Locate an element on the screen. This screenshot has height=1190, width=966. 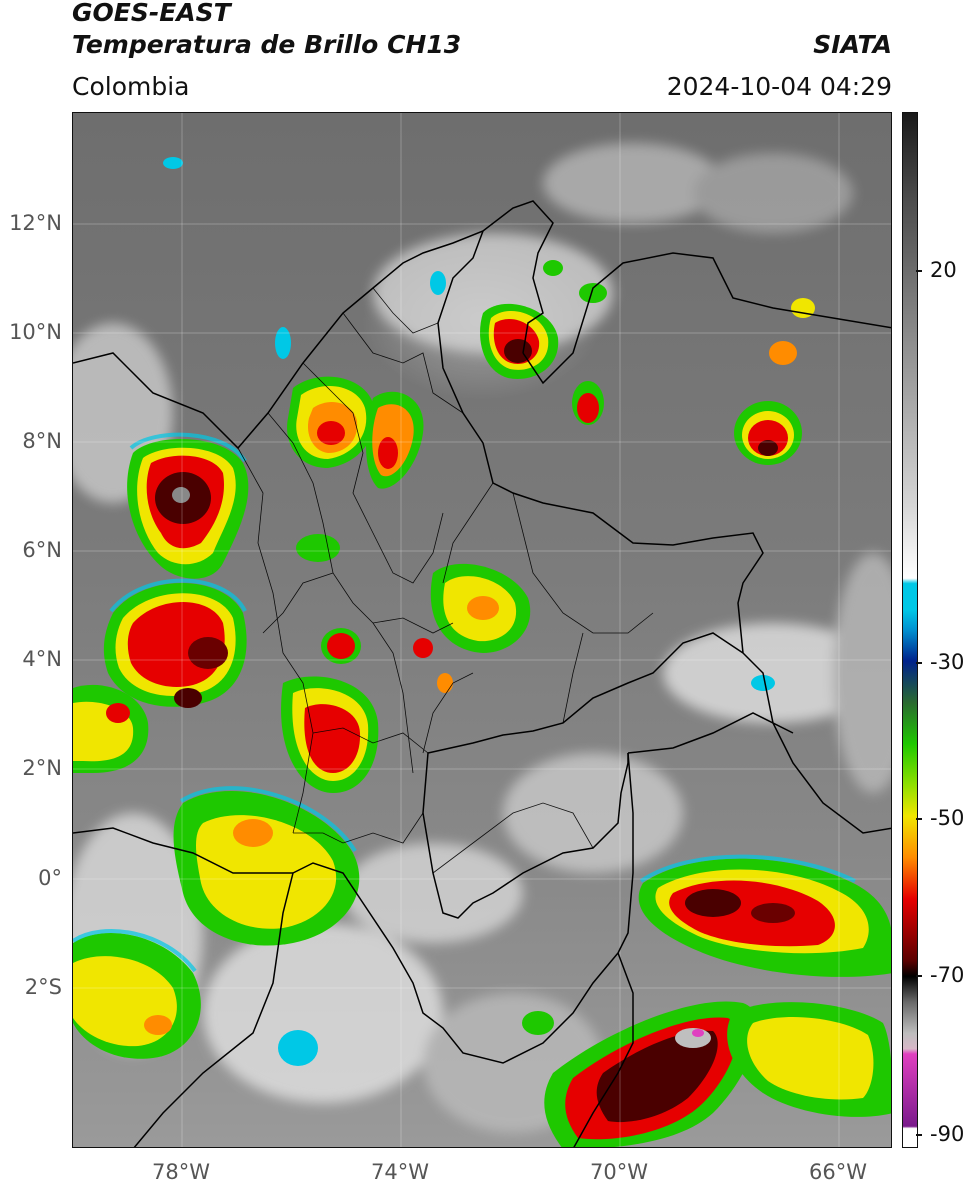
agency-label: SIATA is located at coordinates (852, 44).